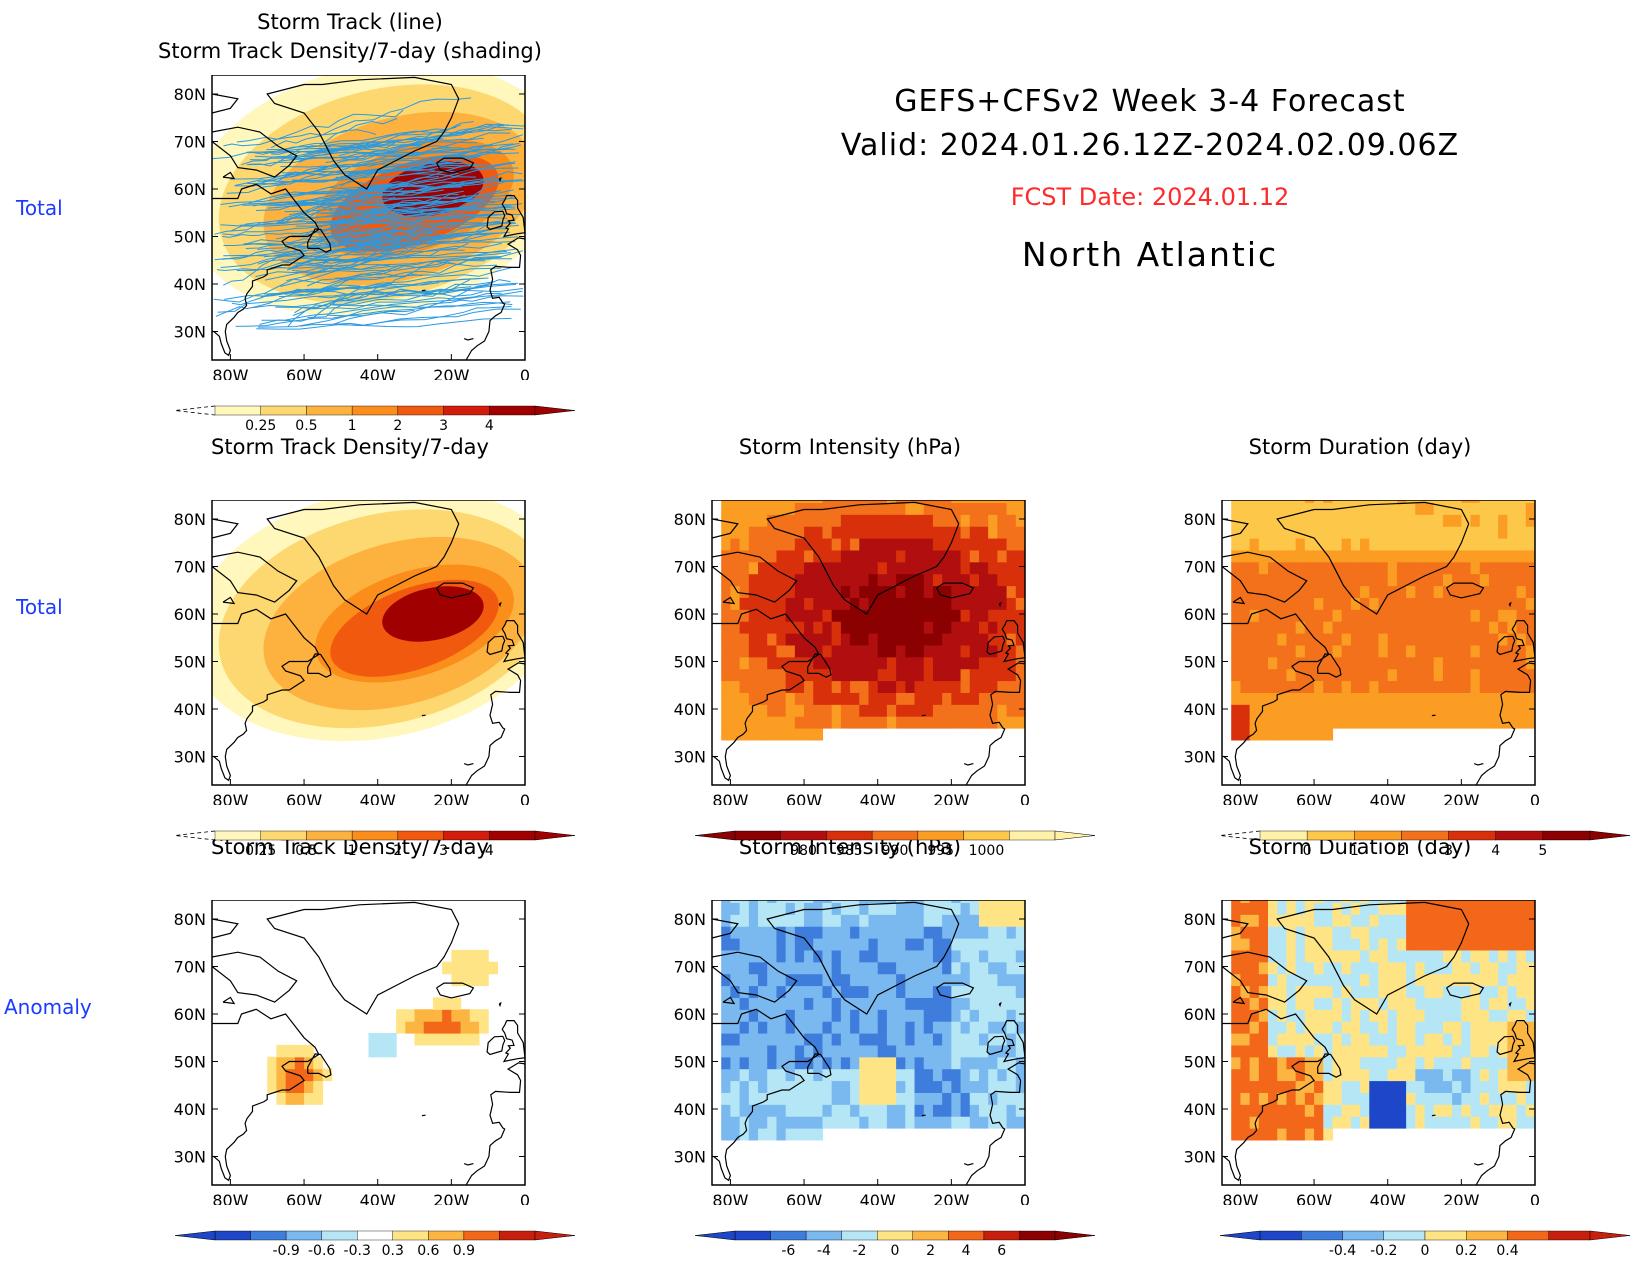 This screenshot has height=1275, width=1650. I want to click on map-density-anomaly: 80N 70N 60N 50N 40N 30N 80W 60W 40W 20W 0, so click(352, 1052).